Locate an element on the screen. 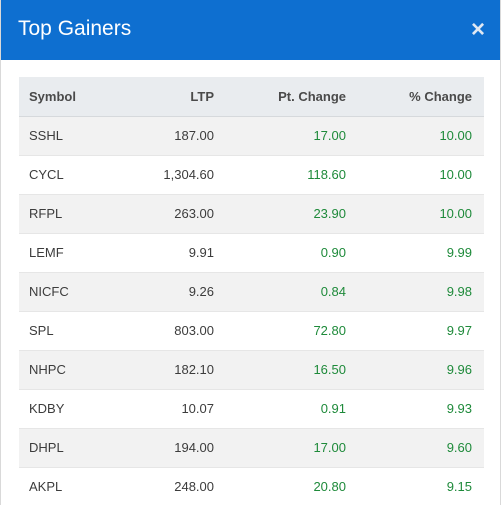 The image size is (501, 505). ltp-cell: 9.91 is located at coordinates (172, 253).